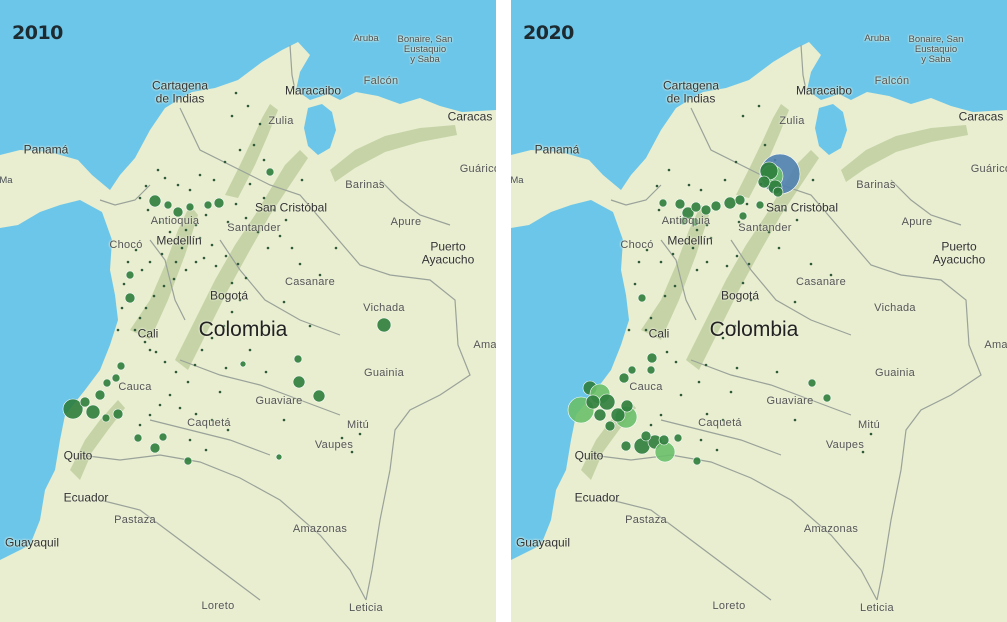  I want to click on map-label: Guainia, so click(384, 373).